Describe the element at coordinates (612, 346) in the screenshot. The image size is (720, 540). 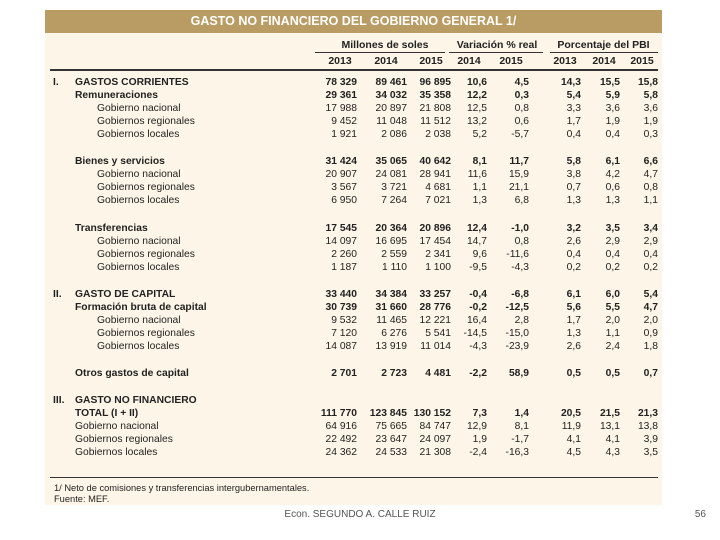
I see `row-value: 2,4` at that location.